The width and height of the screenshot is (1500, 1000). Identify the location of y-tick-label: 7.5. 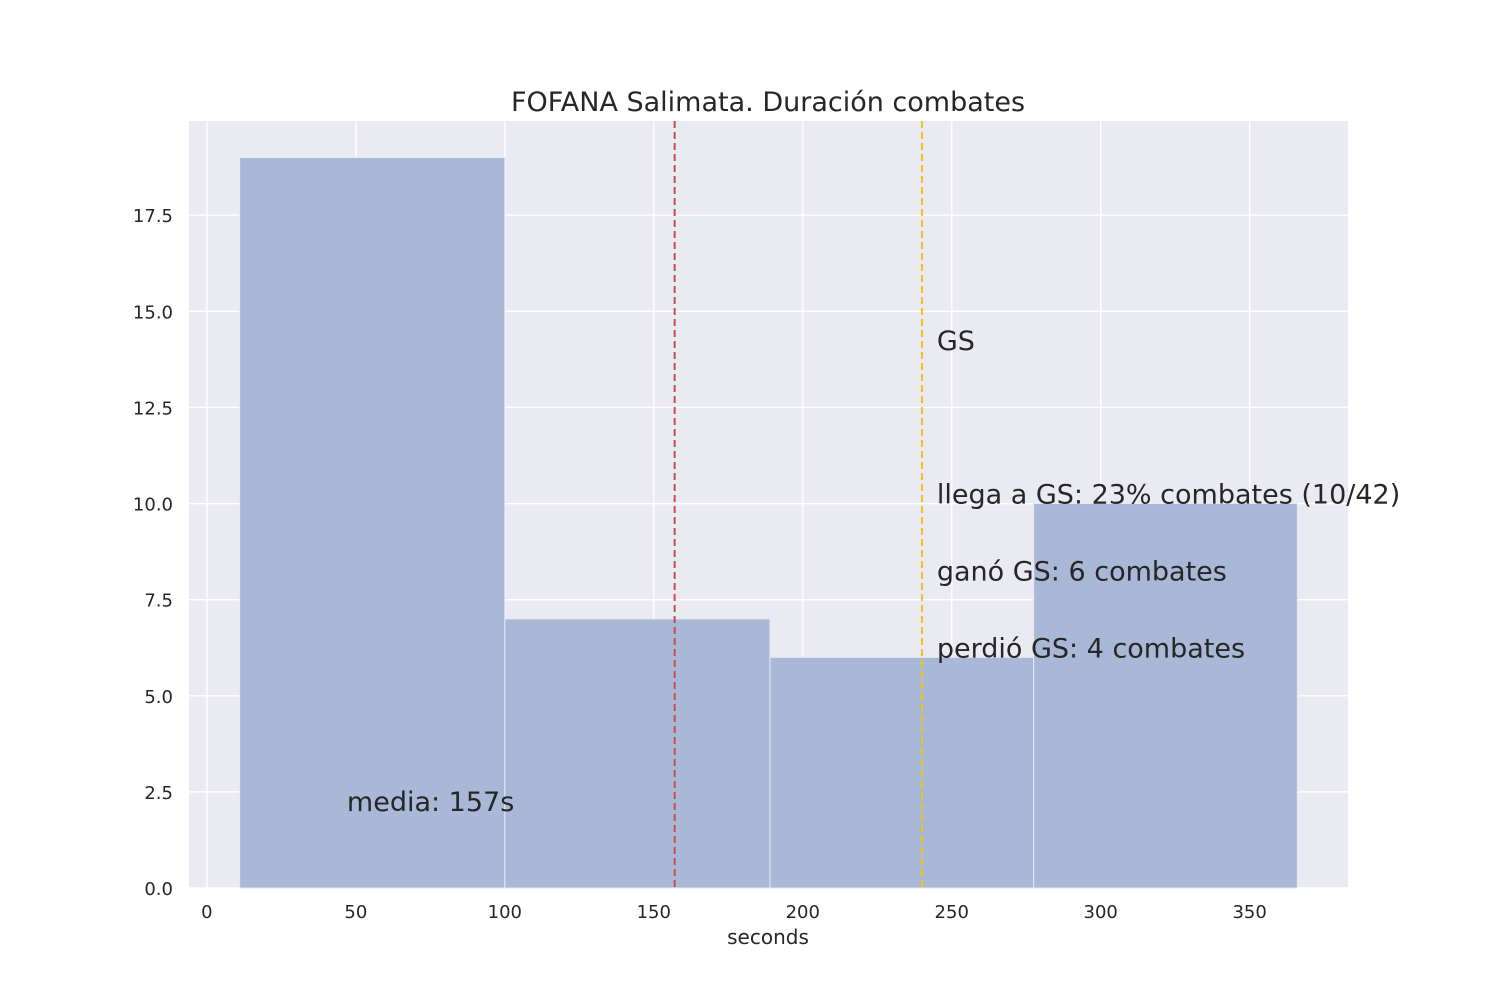
(158, 601).